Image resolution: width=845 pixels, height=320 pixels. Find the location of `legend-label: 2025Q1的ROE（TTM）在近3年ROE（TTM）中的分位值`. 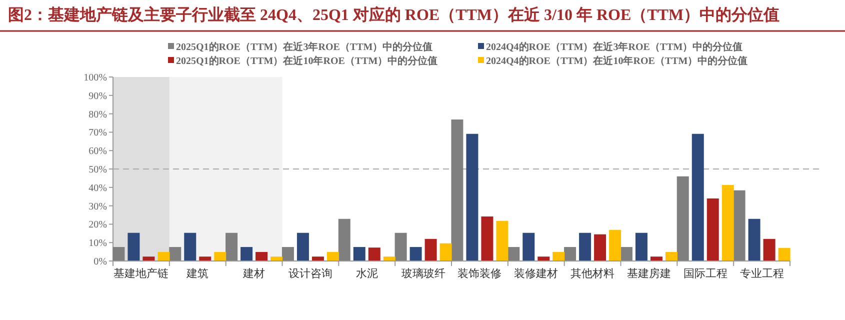

legend-label: 2025Q1的ROE（TTM）在近3年ROE（TTM）中的分位值 is located at coordinates (304, 47).